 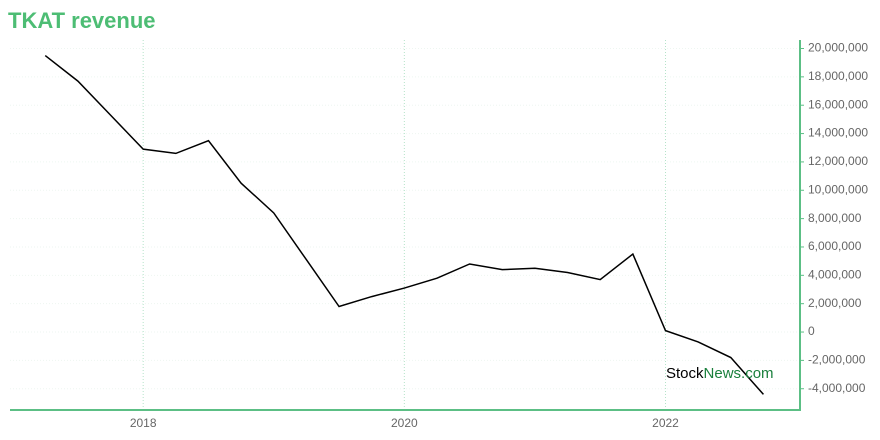 I want to click on y-tick-label: 8,000,000, so click(x=835, y=218).